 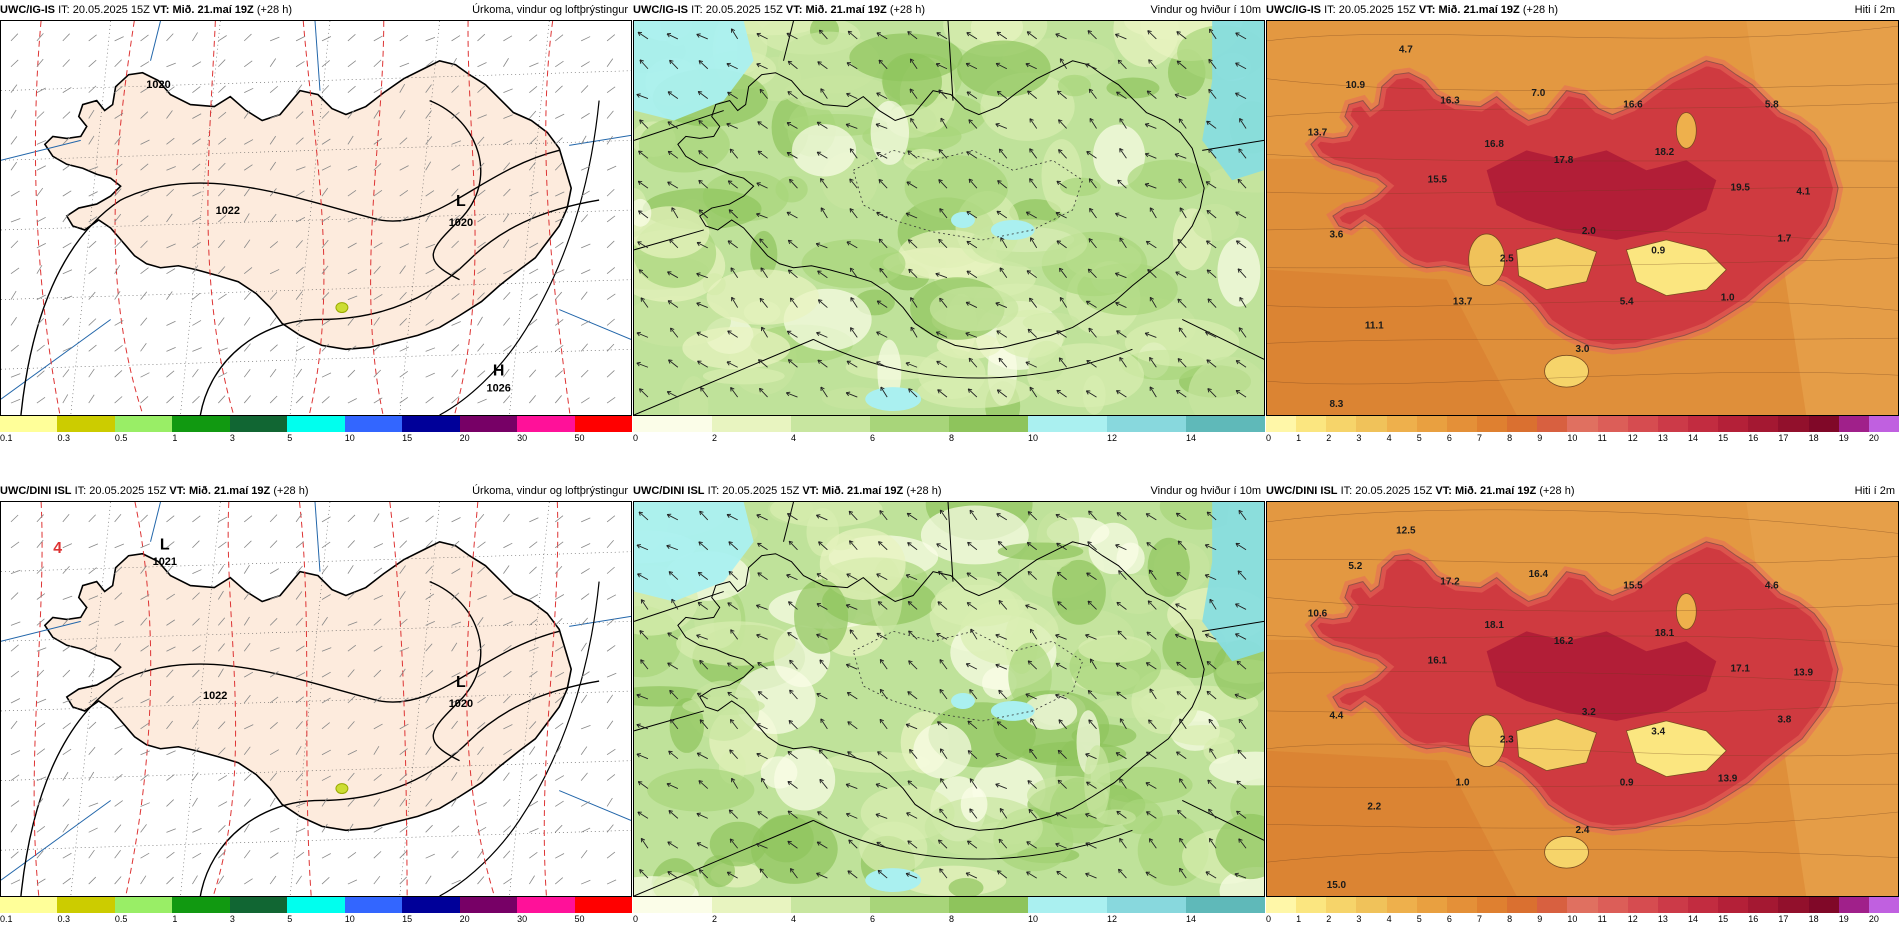 I want to click on forecast-map: 1020 L 1020 H 1026 1022, so click(x=316, y=218).